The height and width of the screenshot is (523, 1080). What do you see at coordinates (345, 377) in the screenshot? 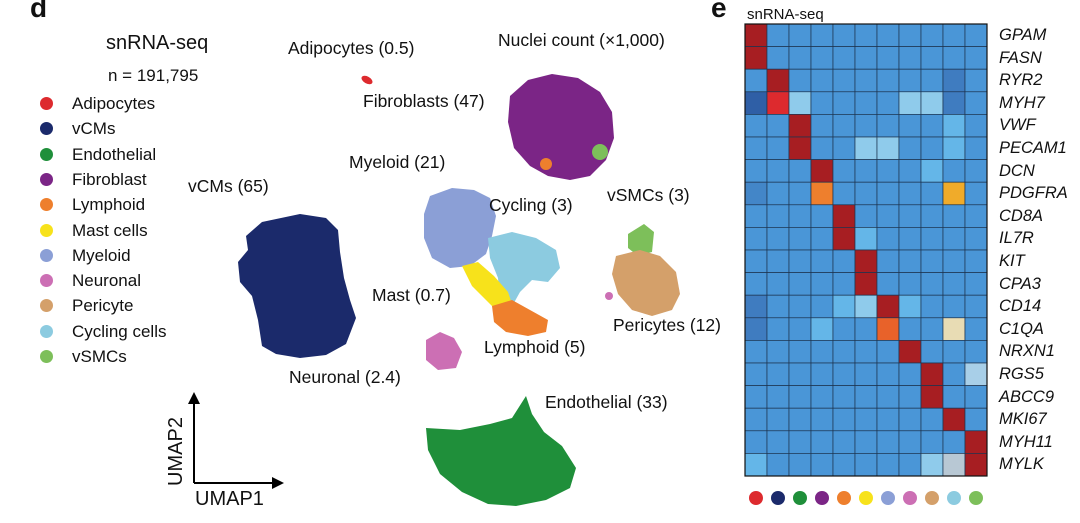
I see `cluster-label-neuronal: Neuronal (2.4)` at bounding box center [345, 377].